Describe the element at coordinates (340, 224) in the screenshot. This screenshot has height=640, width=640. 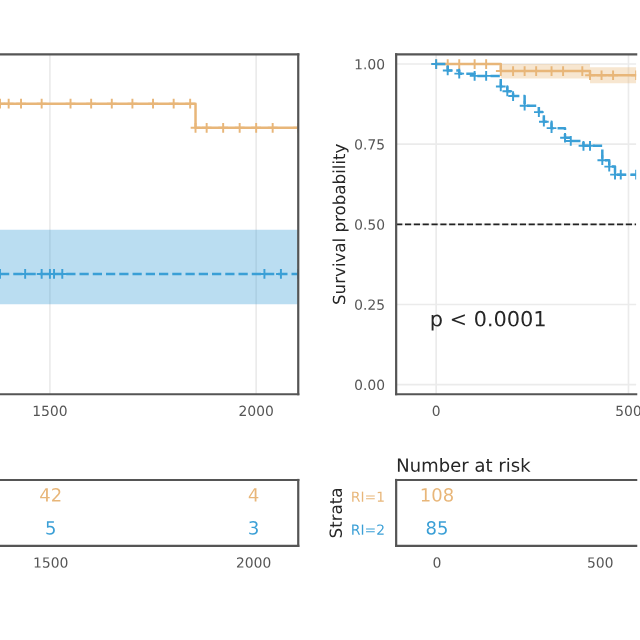
I see `y-axis-title: Survival probability` at that location.